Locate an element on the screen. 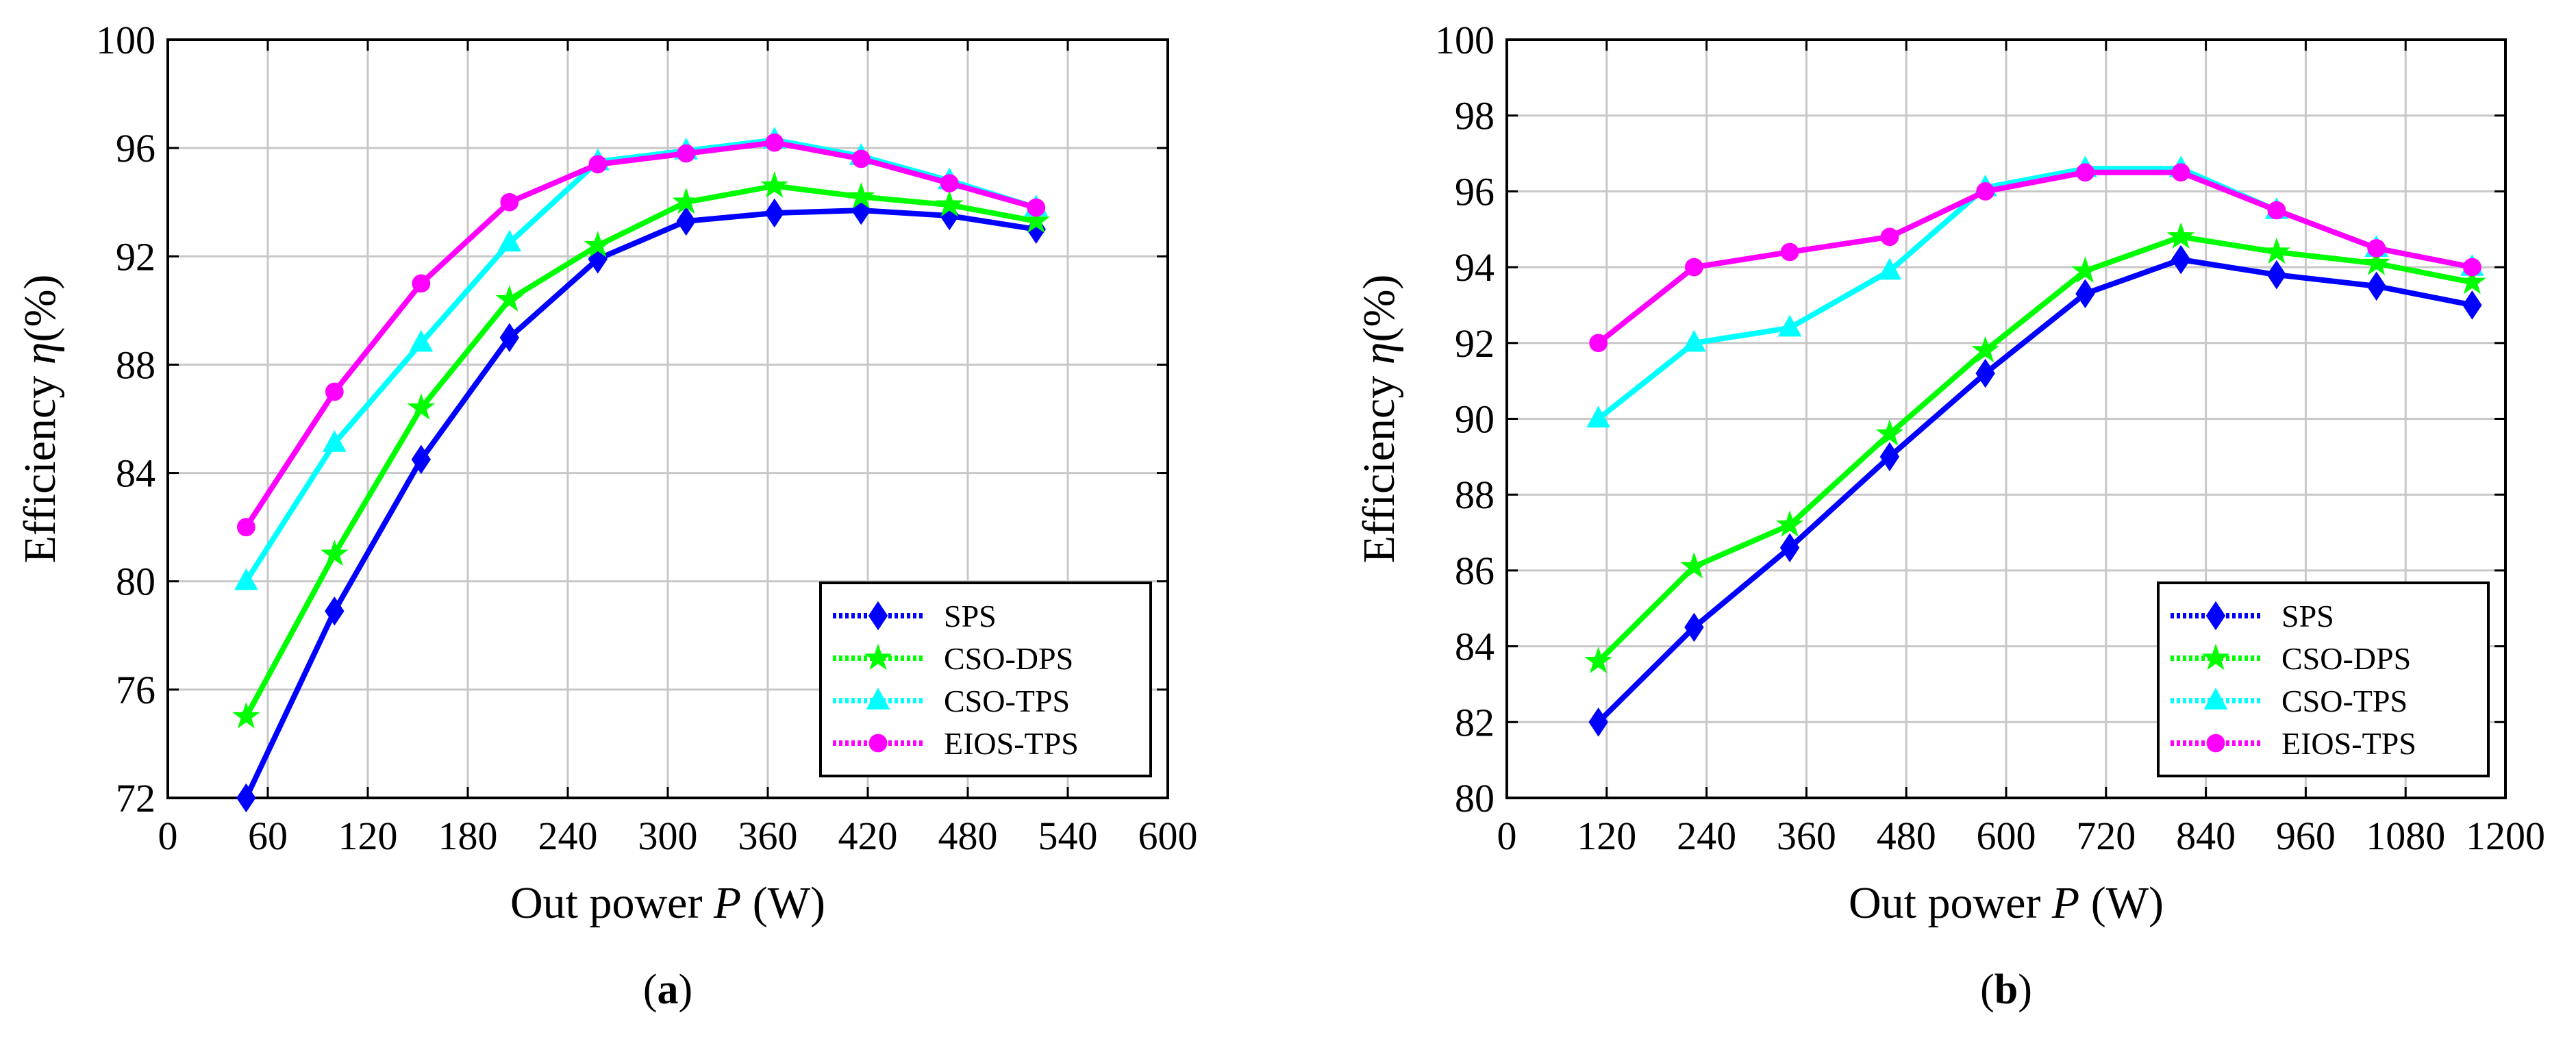 The width and height of the screenshot is (2576, 1039). caption: (b) is located at coordinates (2006, 990).